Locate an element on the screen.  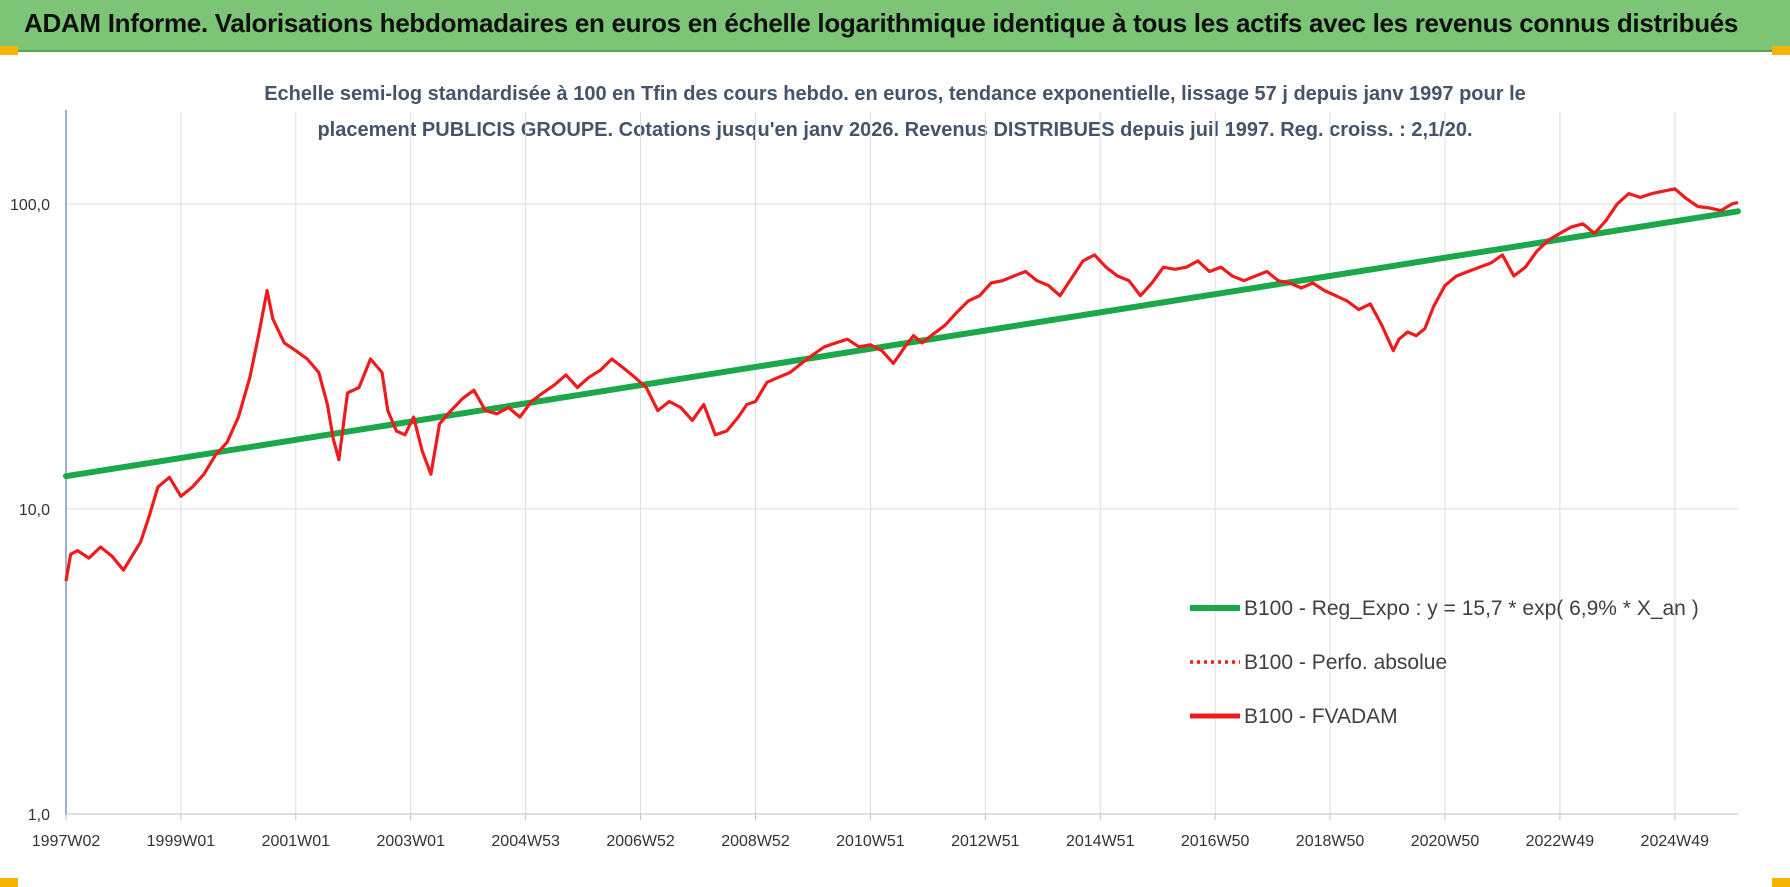
x-tick-label: 2020W50 is located at coordinates (1445, 841).